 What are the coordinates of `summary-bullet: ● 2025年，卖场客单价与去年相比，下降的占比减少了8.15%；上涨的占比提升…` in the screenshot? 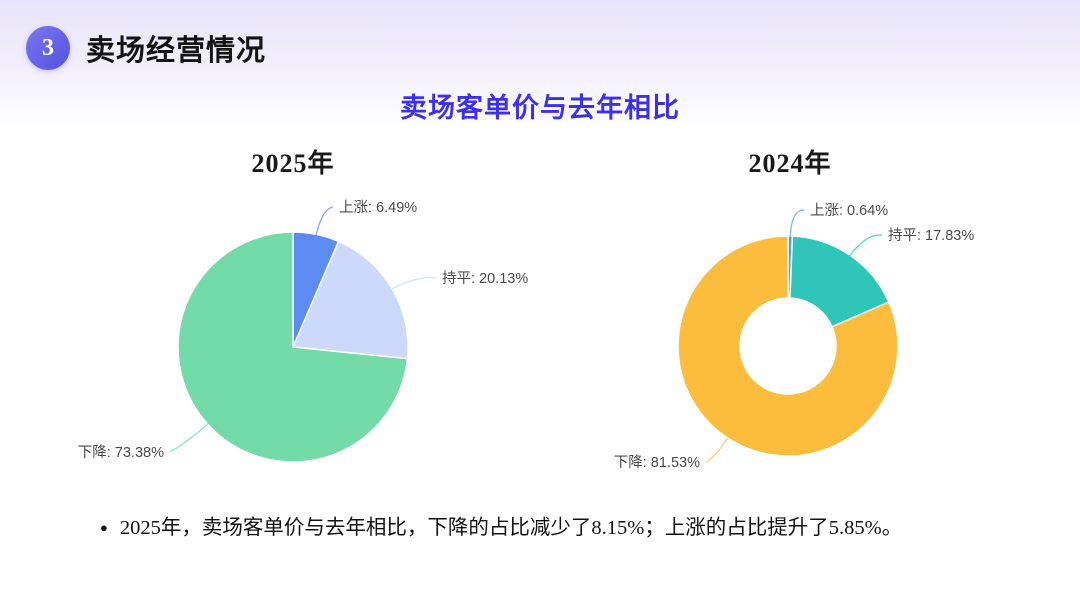 It's located at (570, 525).